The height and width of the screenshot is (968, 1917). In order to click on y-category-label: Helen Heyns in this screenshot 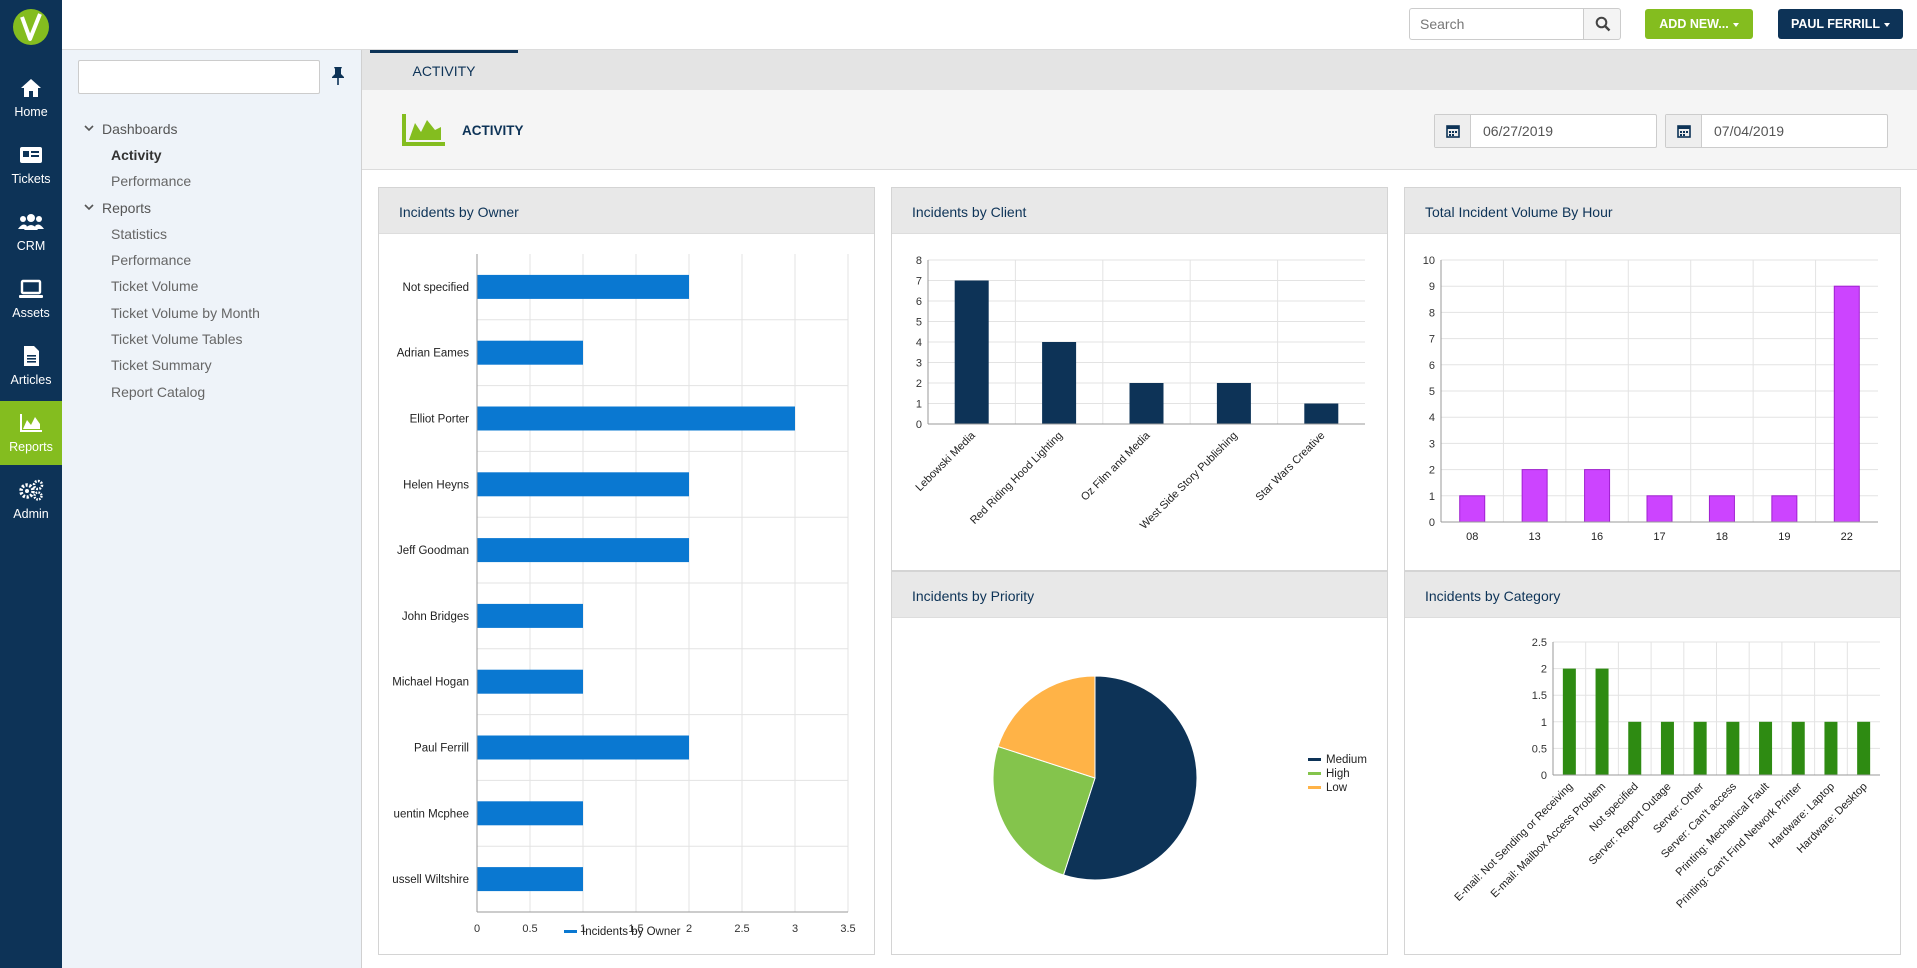, I will do `click(436, 485)`.